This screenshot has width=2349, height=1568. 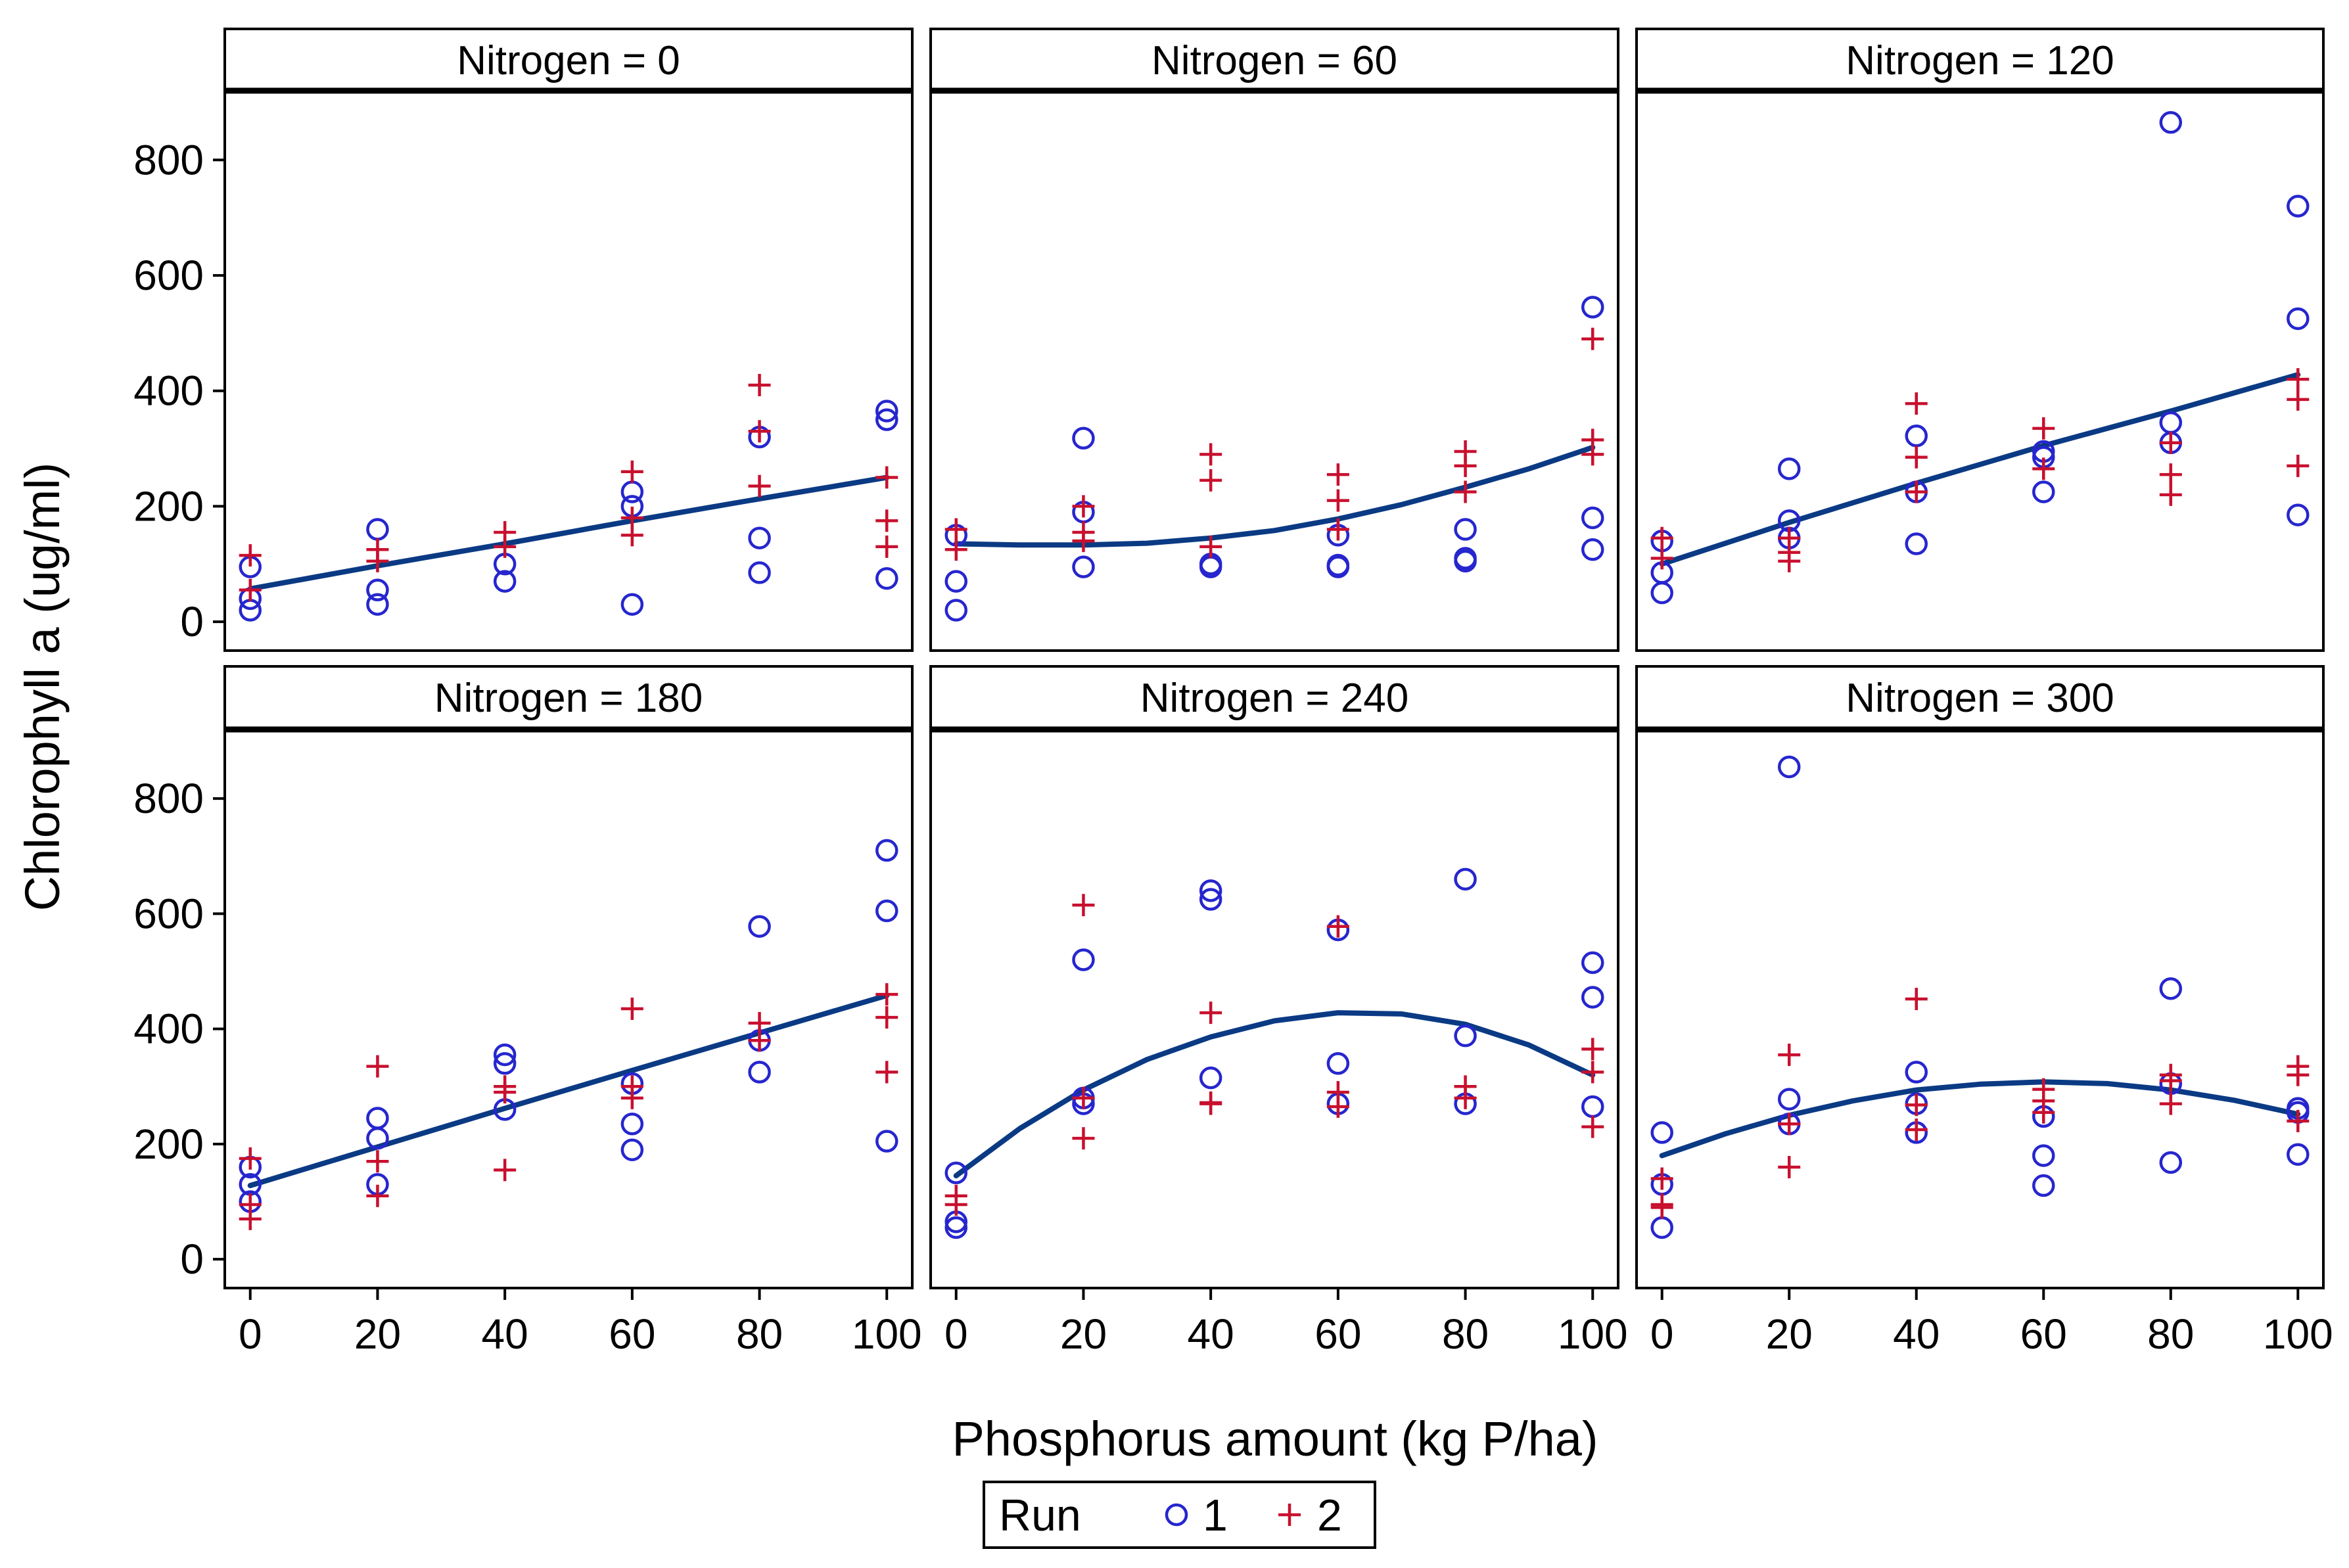 I want to click on legend-box, so click(x=1179, y=1515).